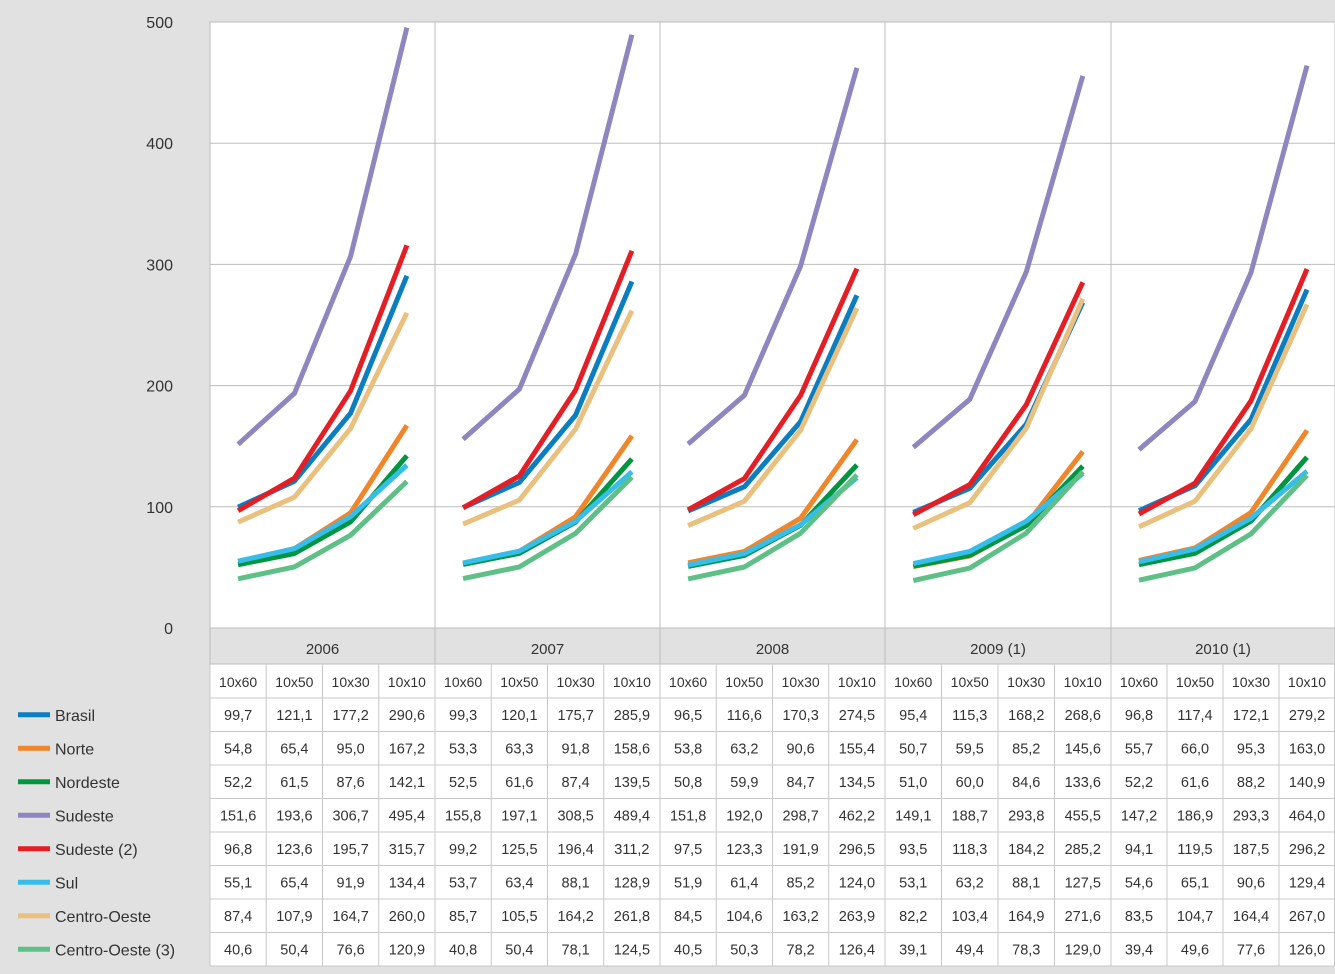  Describe the element at coordinates (350, 716) in the screenshot. I see `table-cell-value: 177,2` at that location.